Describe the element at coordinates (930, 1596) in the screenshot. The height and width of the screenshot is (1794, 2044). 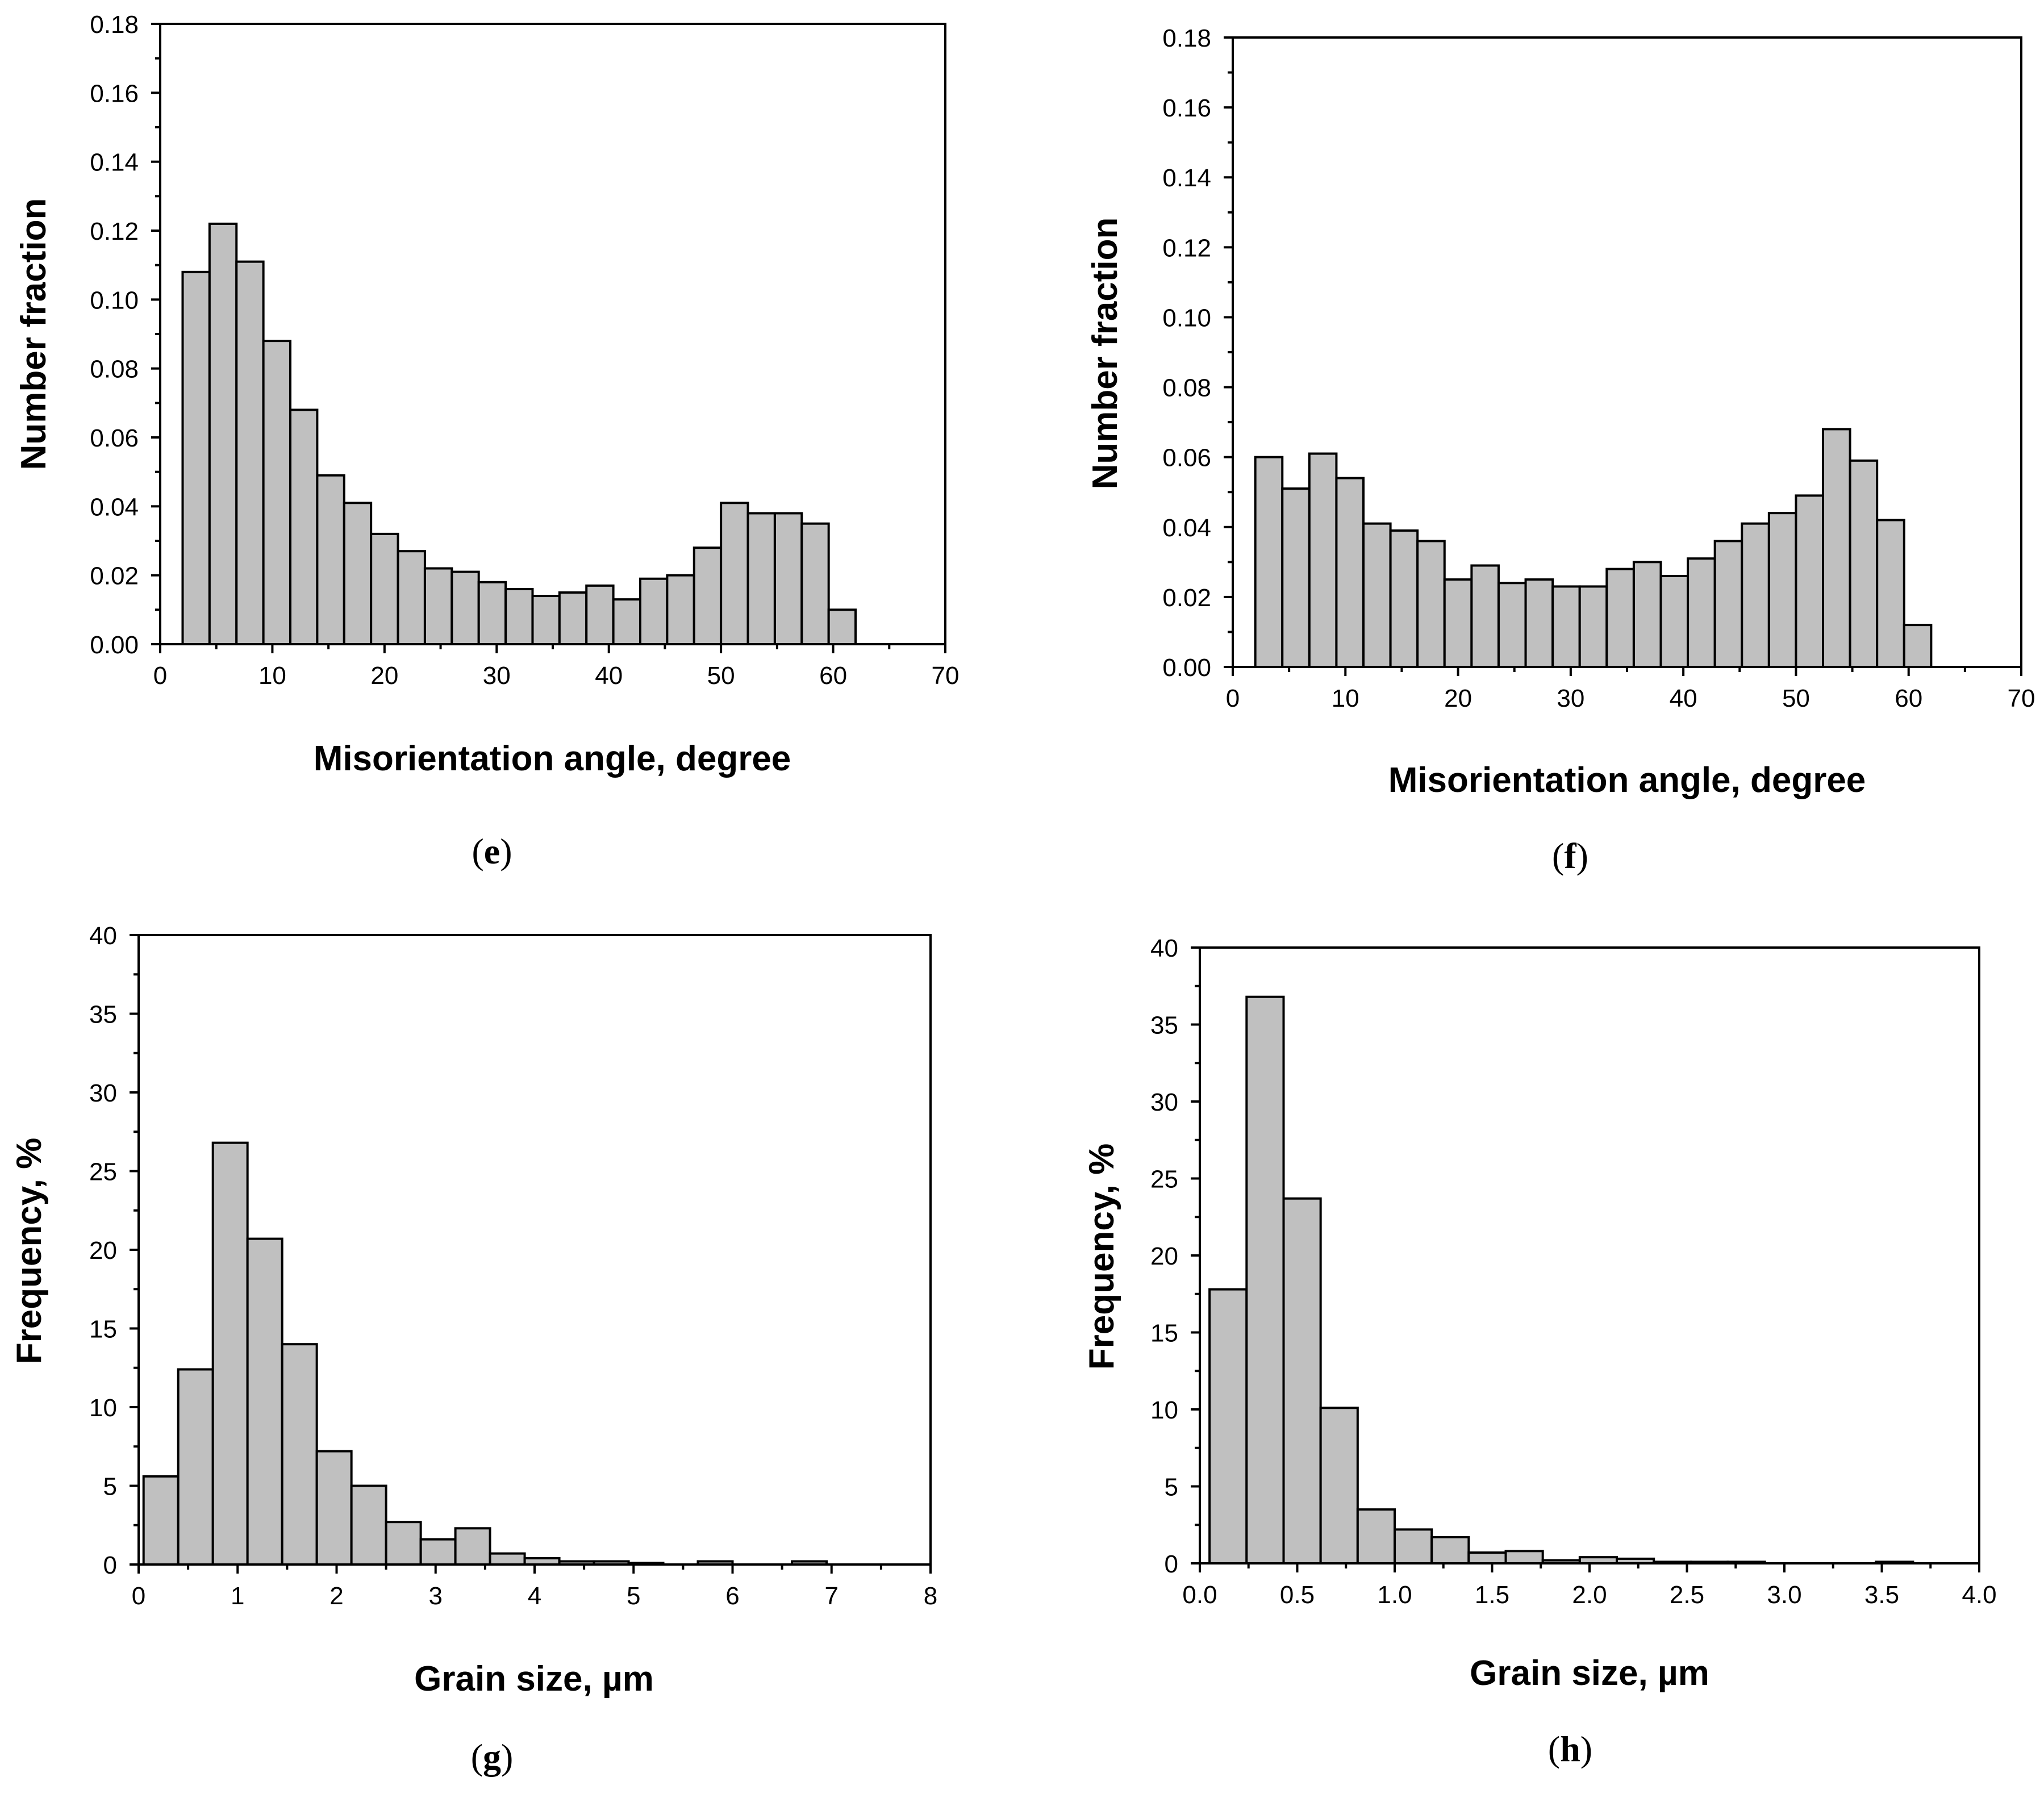
I see `x-tick-label-g-8: 8` at that location.